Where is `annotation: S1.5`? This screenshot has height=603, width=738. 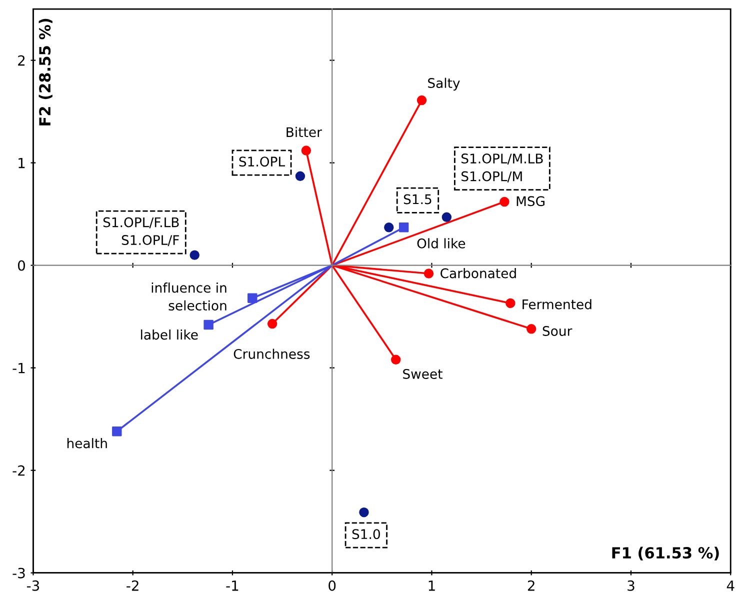 annotation: S1.5 is located at coordinates (418, 199).